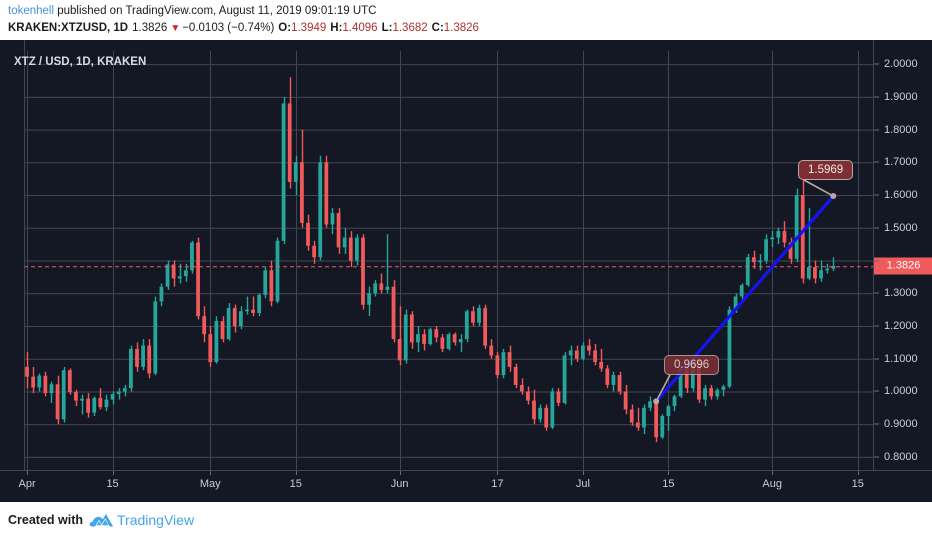 The width and height of the screenshot is (932, 537). What do you see at coordinates (46, 519) in the screenshot?
I see `created-with-label: Created with` at bounding box center [46, 519].